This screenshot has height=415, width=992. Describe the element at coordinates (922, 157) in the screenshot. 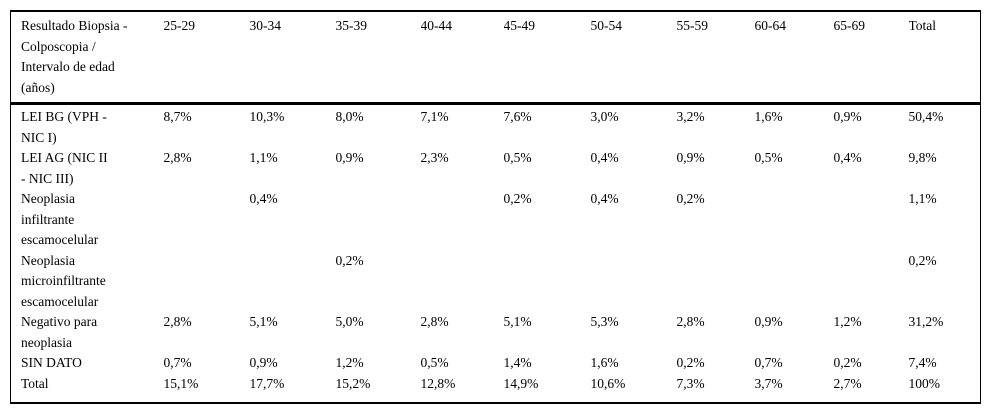

I see `table-cell: 9,8%` at that location.